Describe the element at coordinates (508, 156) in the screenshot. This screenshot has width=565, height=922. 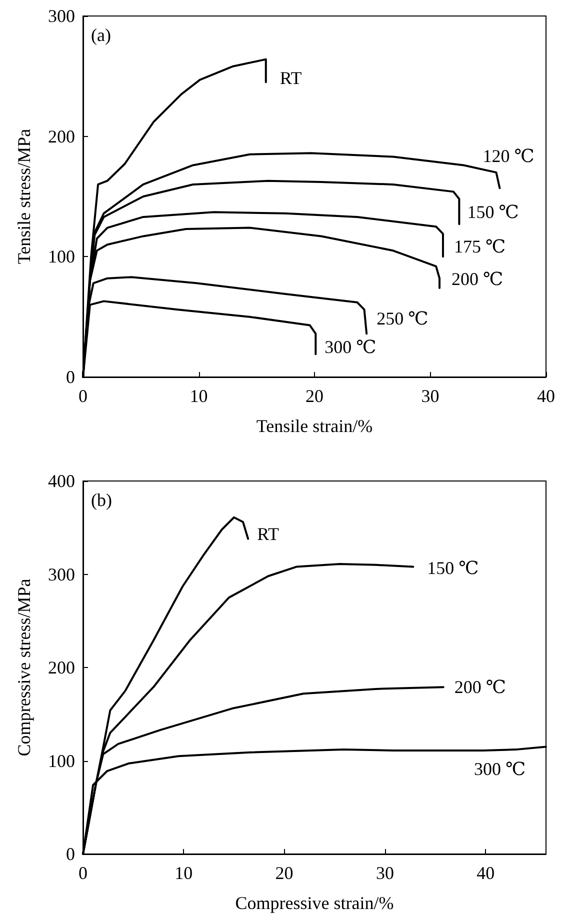
I see `series-label: 120 ℃` at that location.